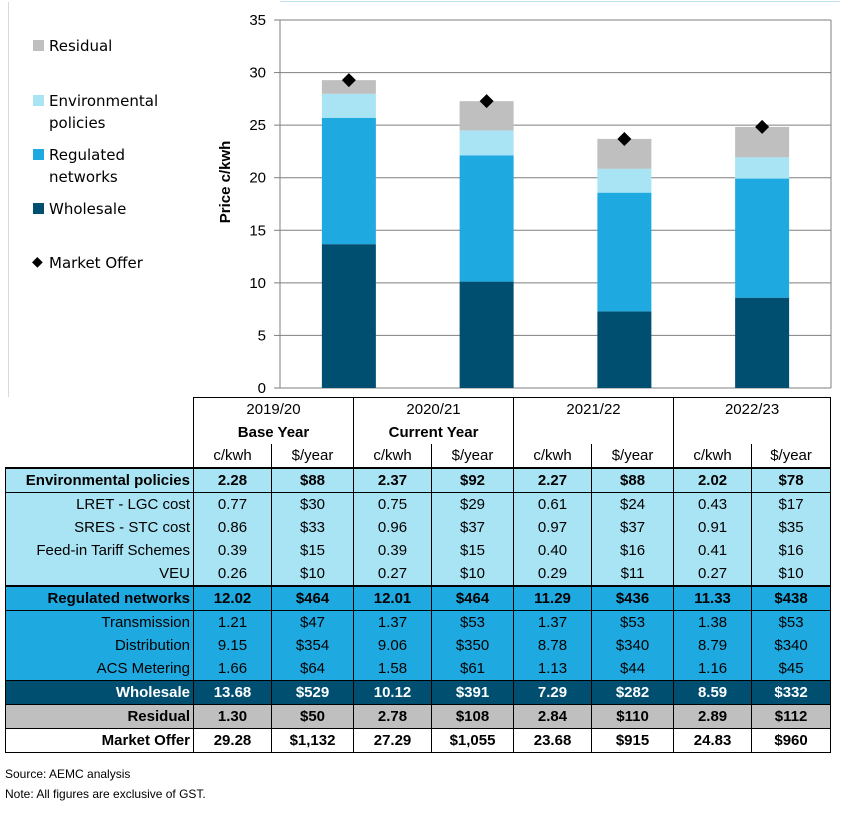 This screenshot has height=822, width=850. I want to click on table-cell: 11.29, so click(553, 598).